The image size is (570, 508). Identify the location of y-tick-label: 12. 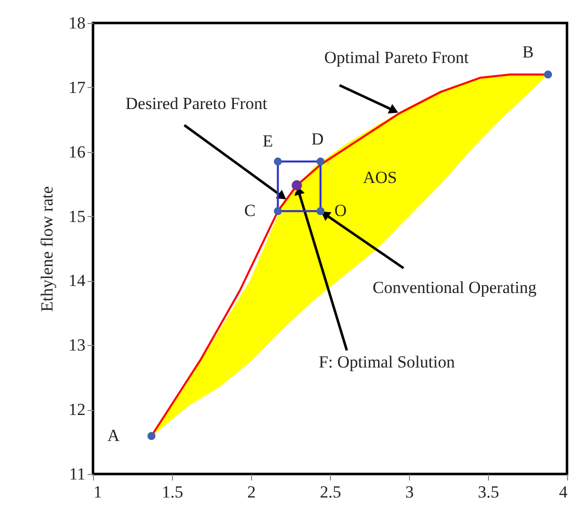
(77, 410).